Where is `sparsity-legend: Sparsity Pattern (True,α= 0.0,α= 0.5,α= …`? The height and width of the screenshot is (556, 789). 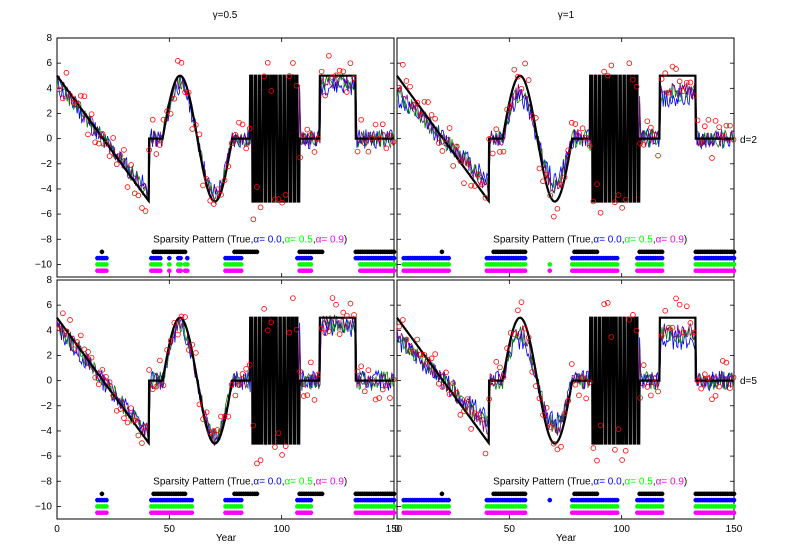 sparsity-legend: Sparsity Pattern (True,α= 0.0,α= 0.5,α= … is located at coordinates (250, 239).